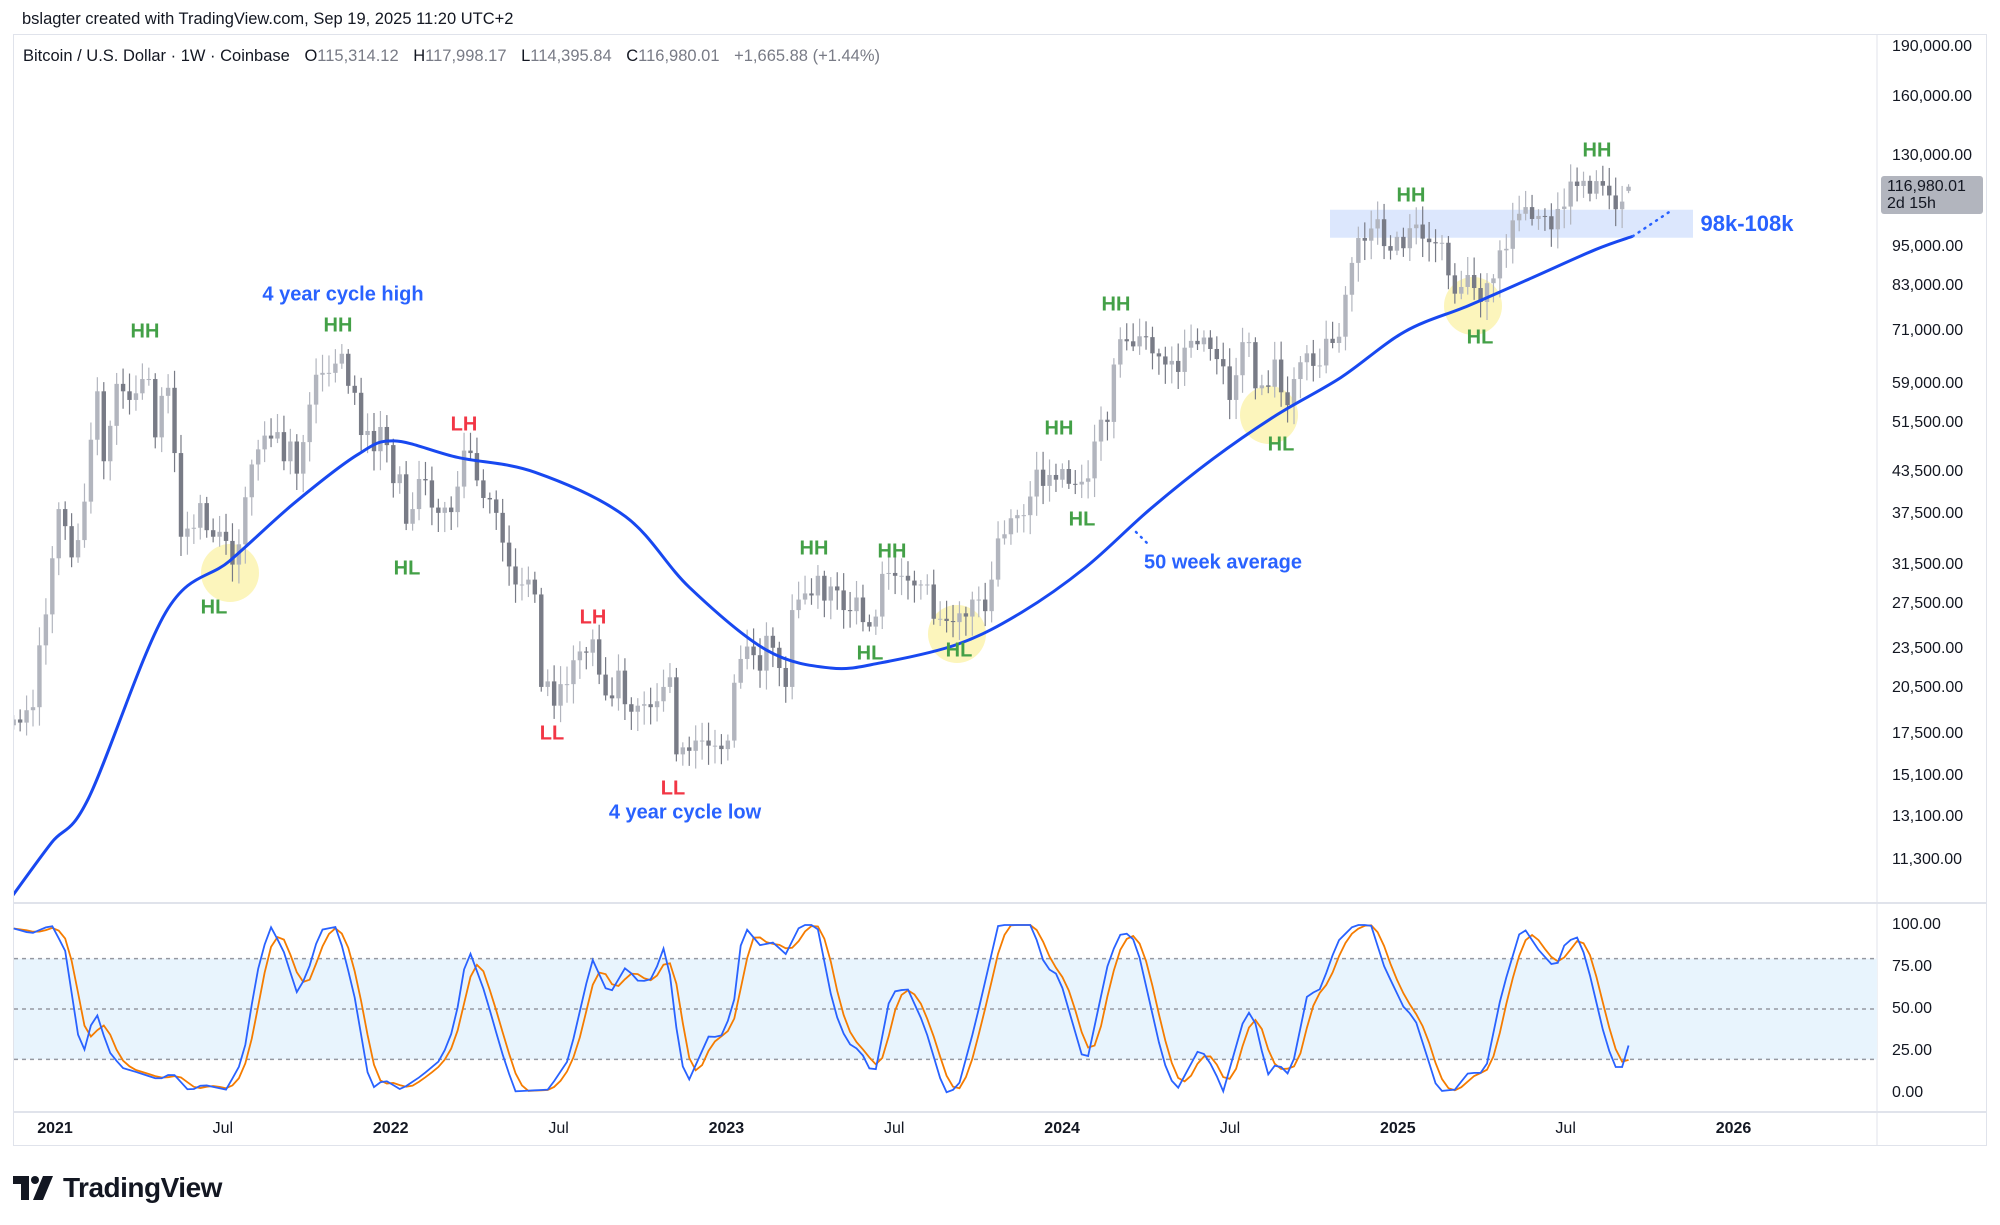  Describe the element at coordinates (1928, 285) in the screenshot. I see `price-axis-label: 83,000.00` at that location.